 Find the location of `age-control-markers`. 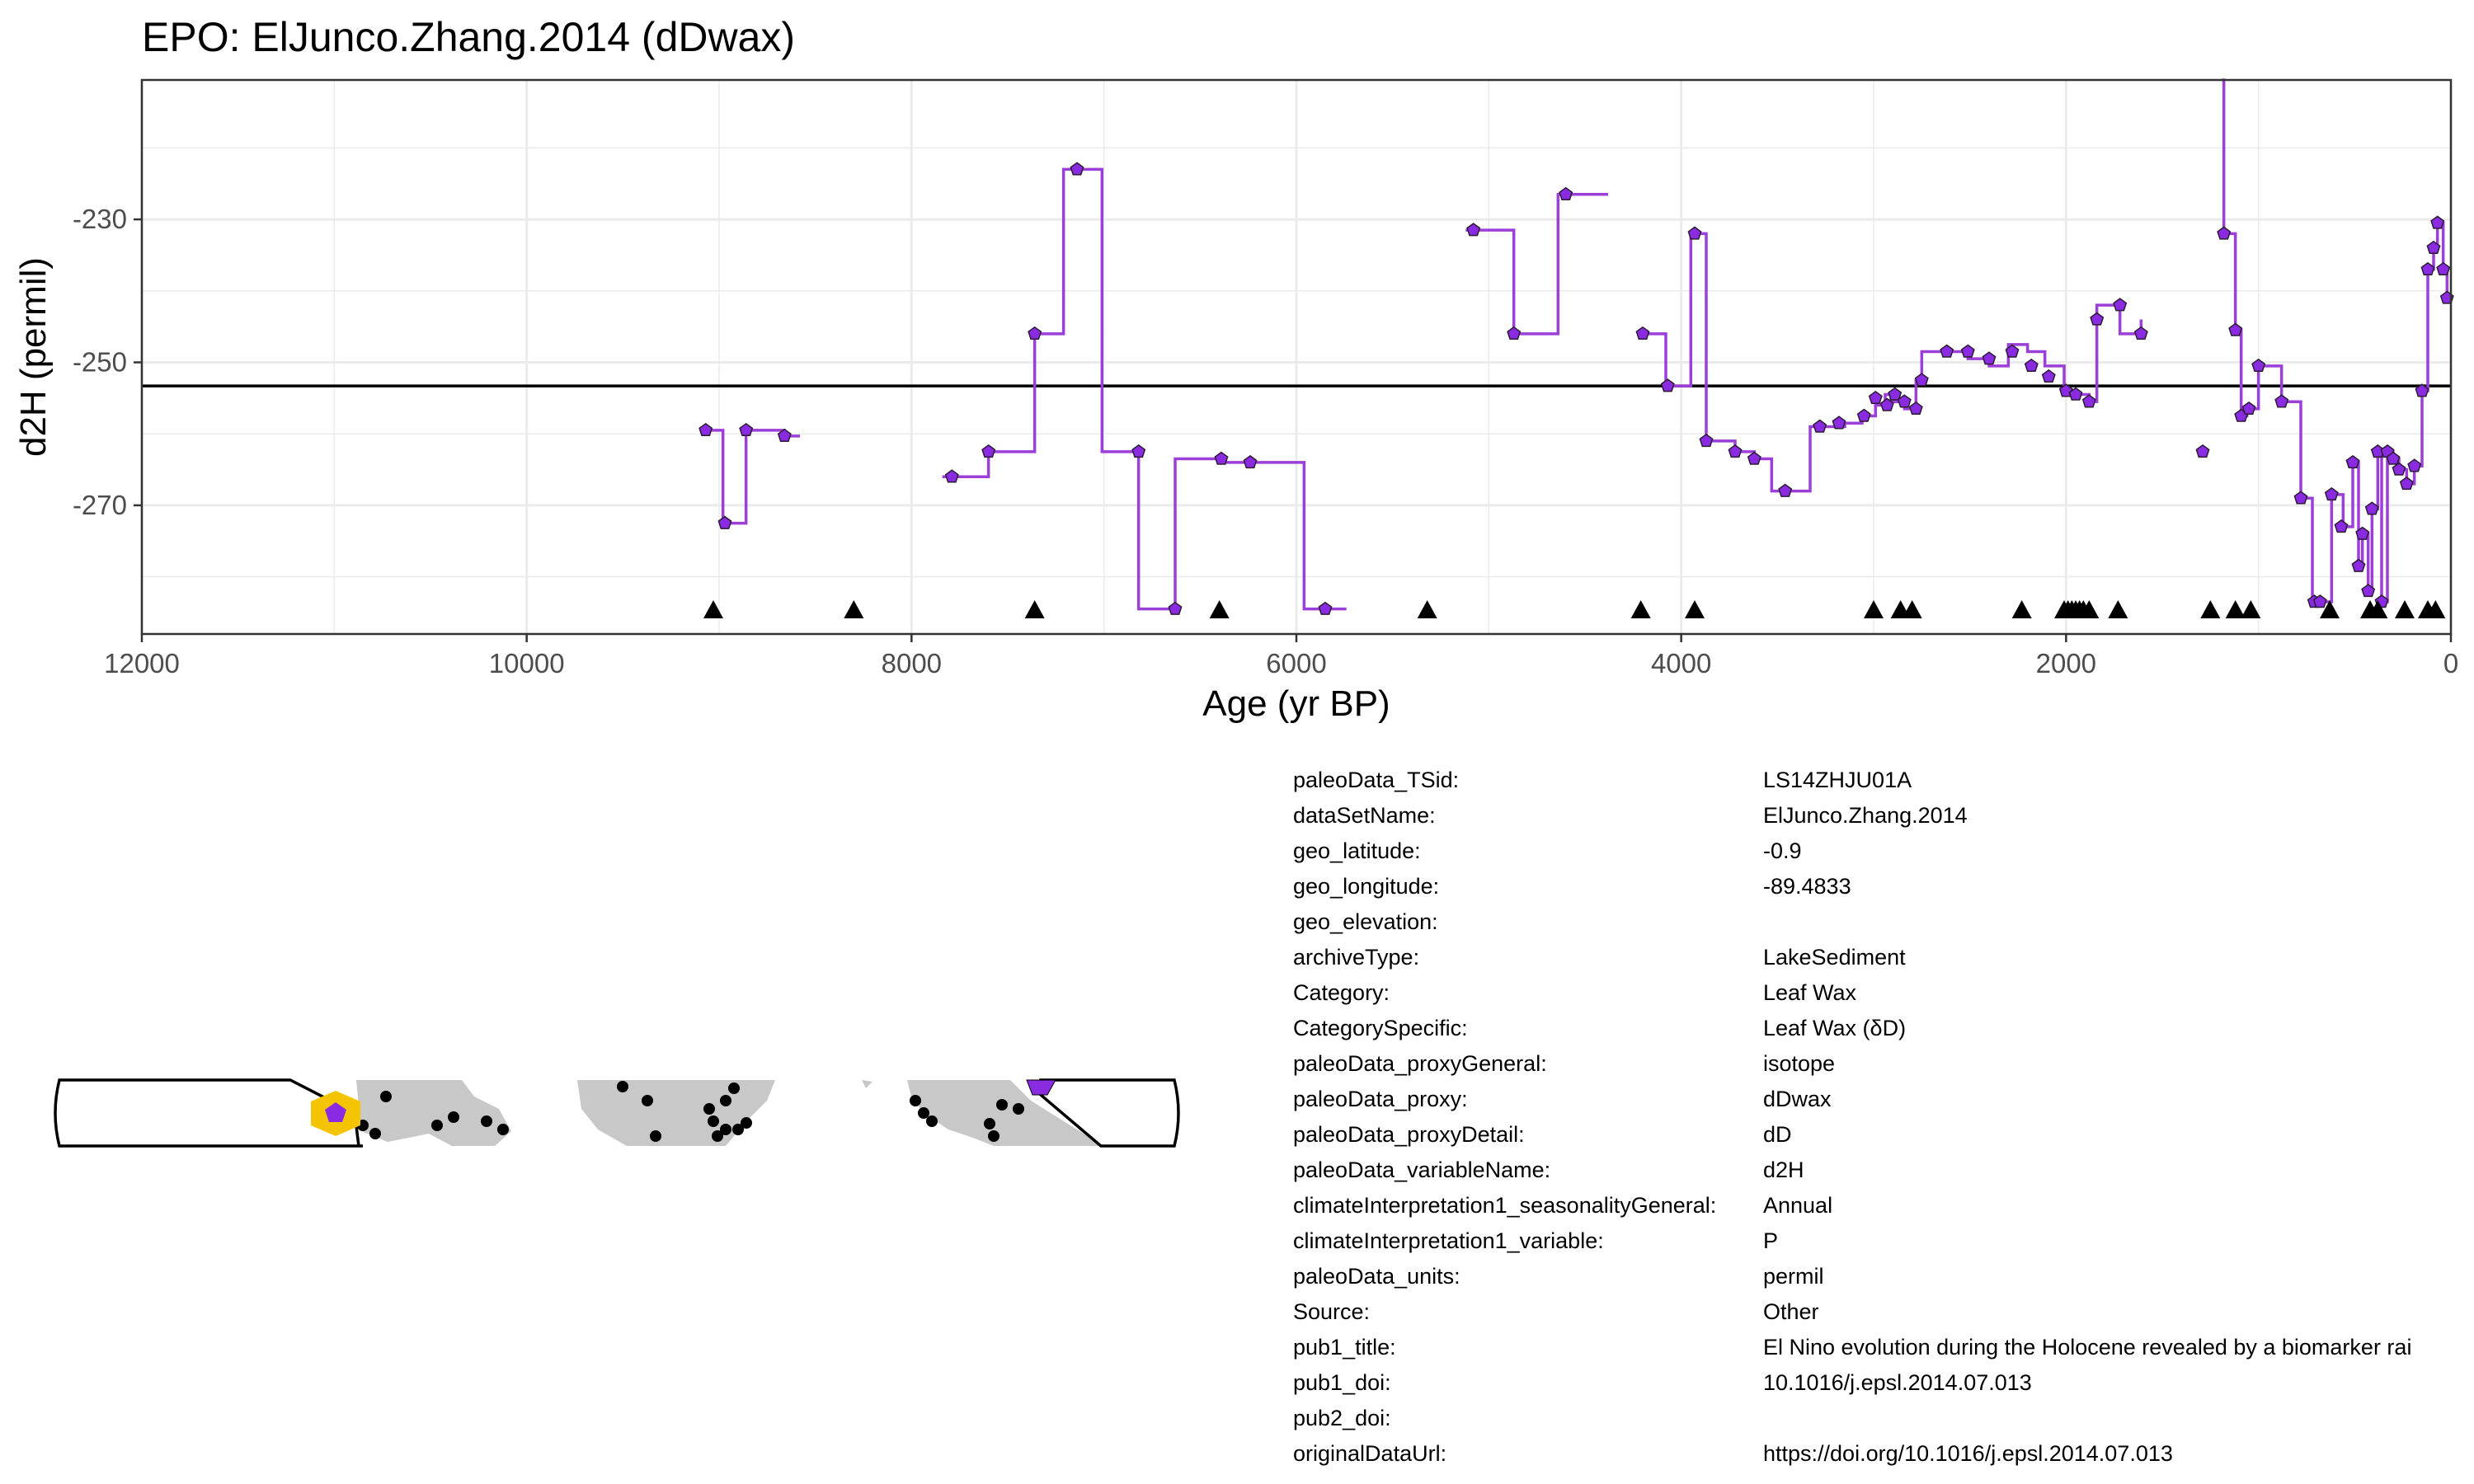

age-control-markers is located at coordinates (1574, 609).